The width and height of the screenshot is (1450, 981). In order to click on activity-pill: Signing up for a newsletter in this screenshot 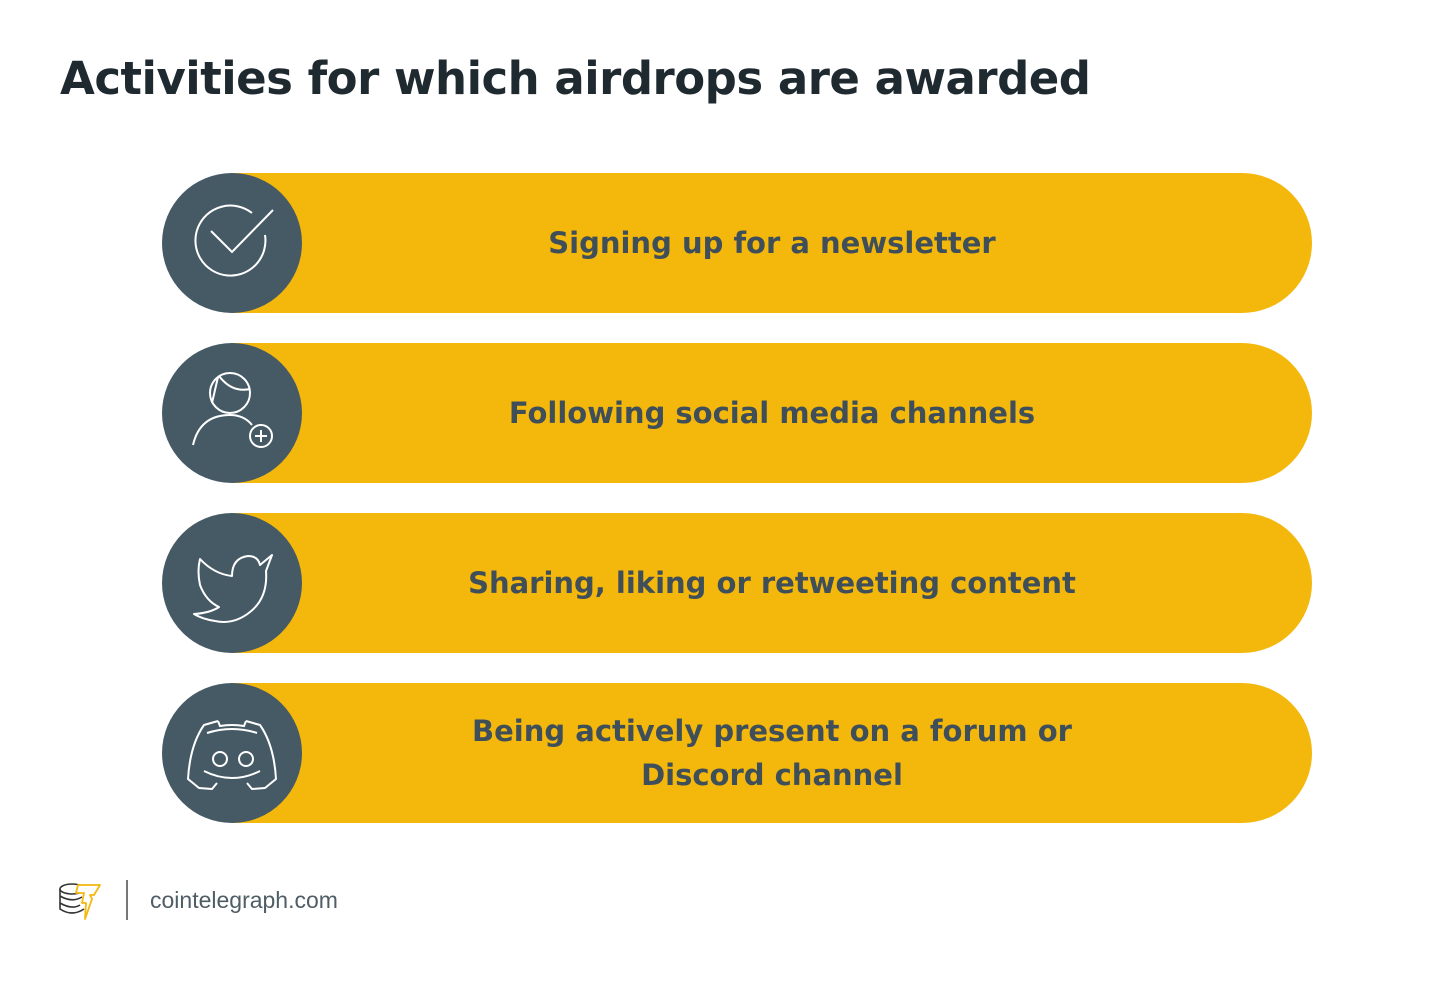, I will do `click(772, 243)`.